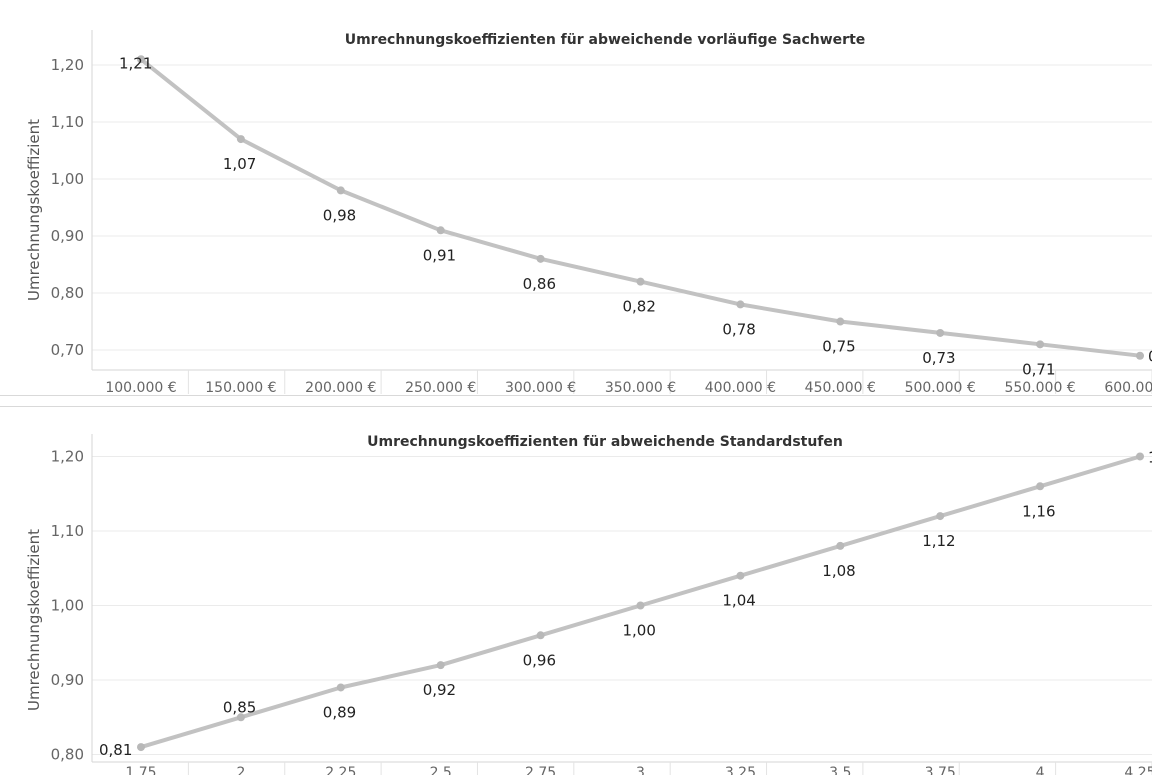 This screenshot has height=775, width=1152. Describe the element at coordinates (838, 347) in the screenshot. I see `data-label: 0,75` at that location.